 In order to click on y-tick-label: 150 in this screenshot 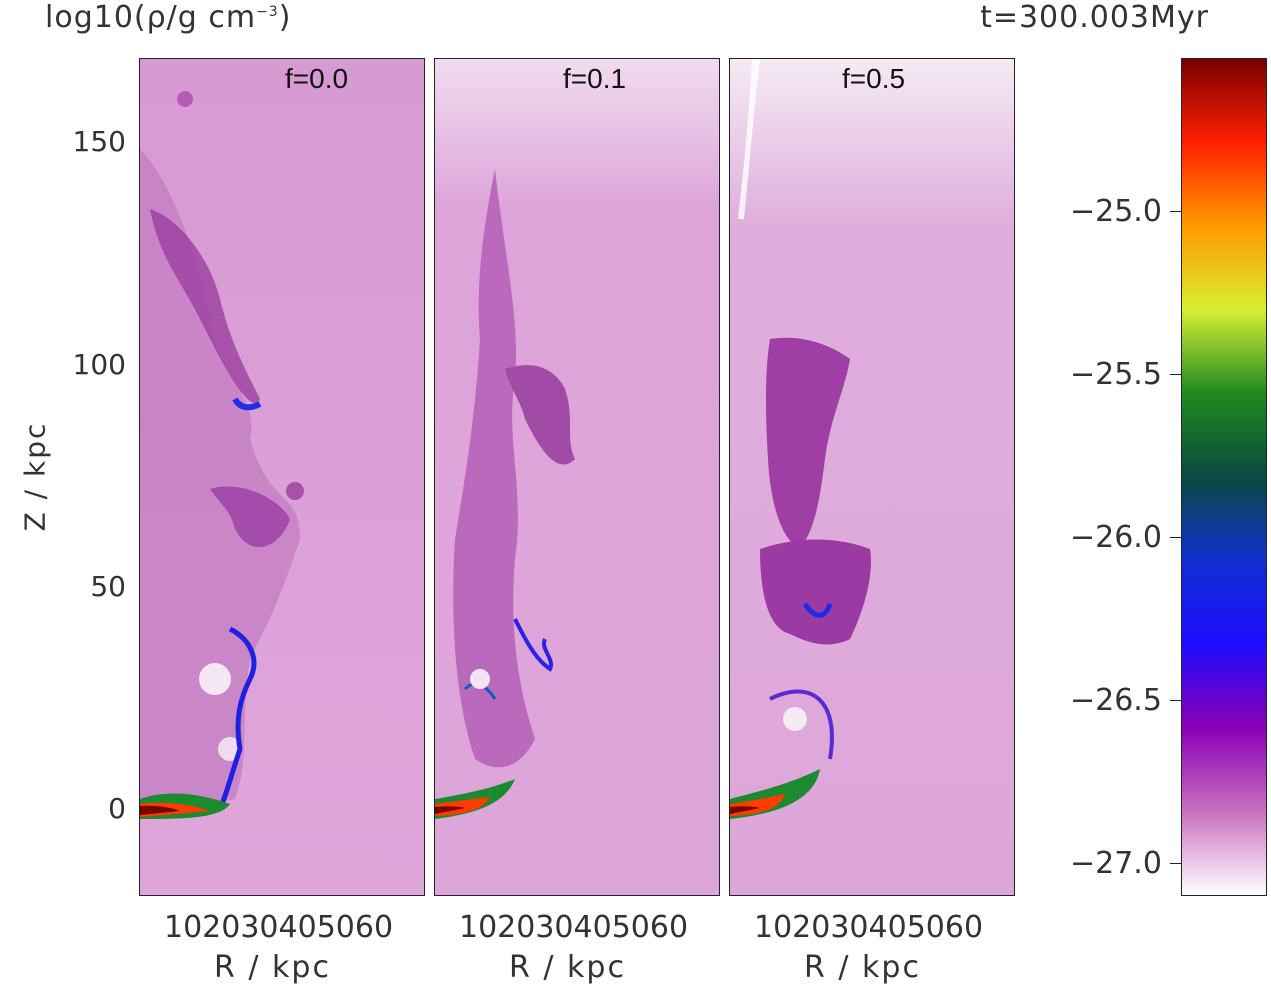, I will do `click(99, 141)`.